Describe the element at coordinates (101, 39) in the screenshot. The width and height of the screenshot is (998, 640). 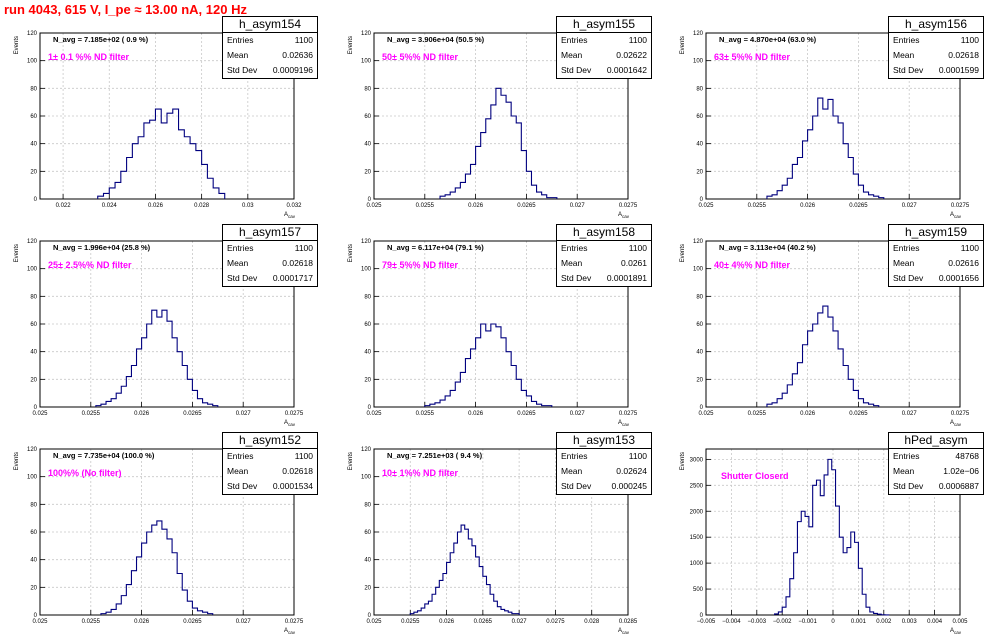
I see `navg-label: N_avg = 7.185e+02 ( 0.9 %)` at that location.